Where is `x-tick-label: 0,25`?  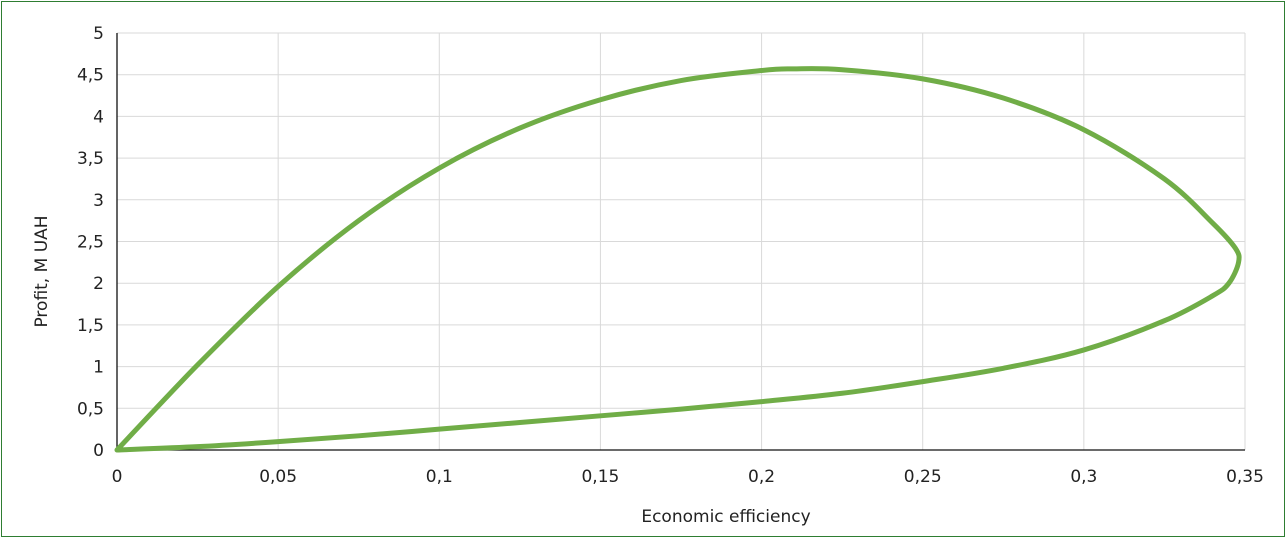 x-tick-label: 0,25 is located at coordinates (923, 477).